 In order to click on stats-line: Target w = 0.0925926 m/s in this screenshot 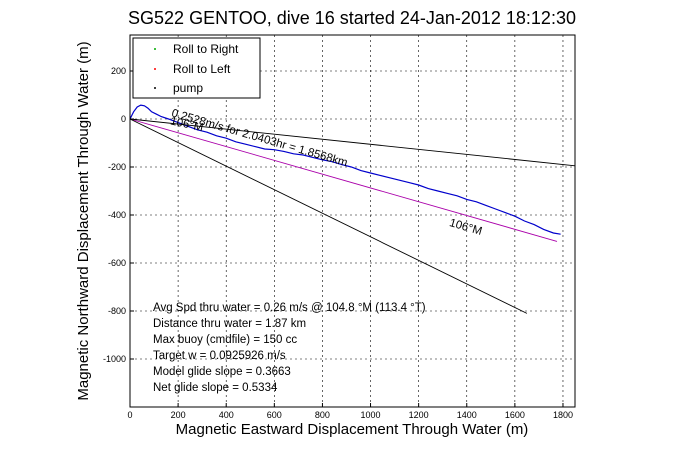, I will do `click(219, 356)`.